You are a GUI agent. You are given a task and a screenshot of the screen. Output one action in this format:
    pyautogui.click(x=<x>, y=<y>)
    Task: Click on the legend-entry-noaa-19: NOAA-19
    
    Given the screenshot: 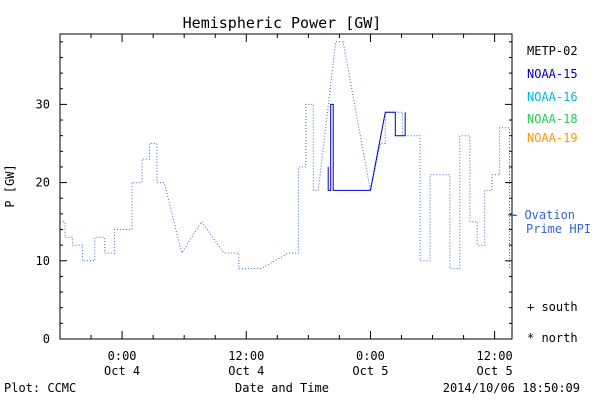 What is the action you would take?
    pyautogui.click(x=552, y=138)
    